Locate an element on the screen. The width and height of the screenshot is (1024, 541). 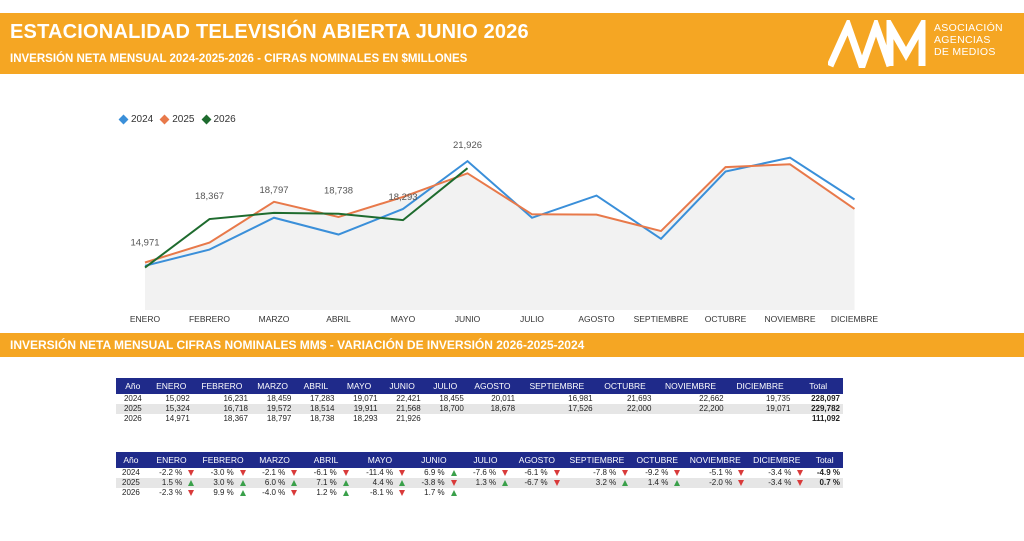
value-cell: 19,572 is located at coordinates (272, 409).